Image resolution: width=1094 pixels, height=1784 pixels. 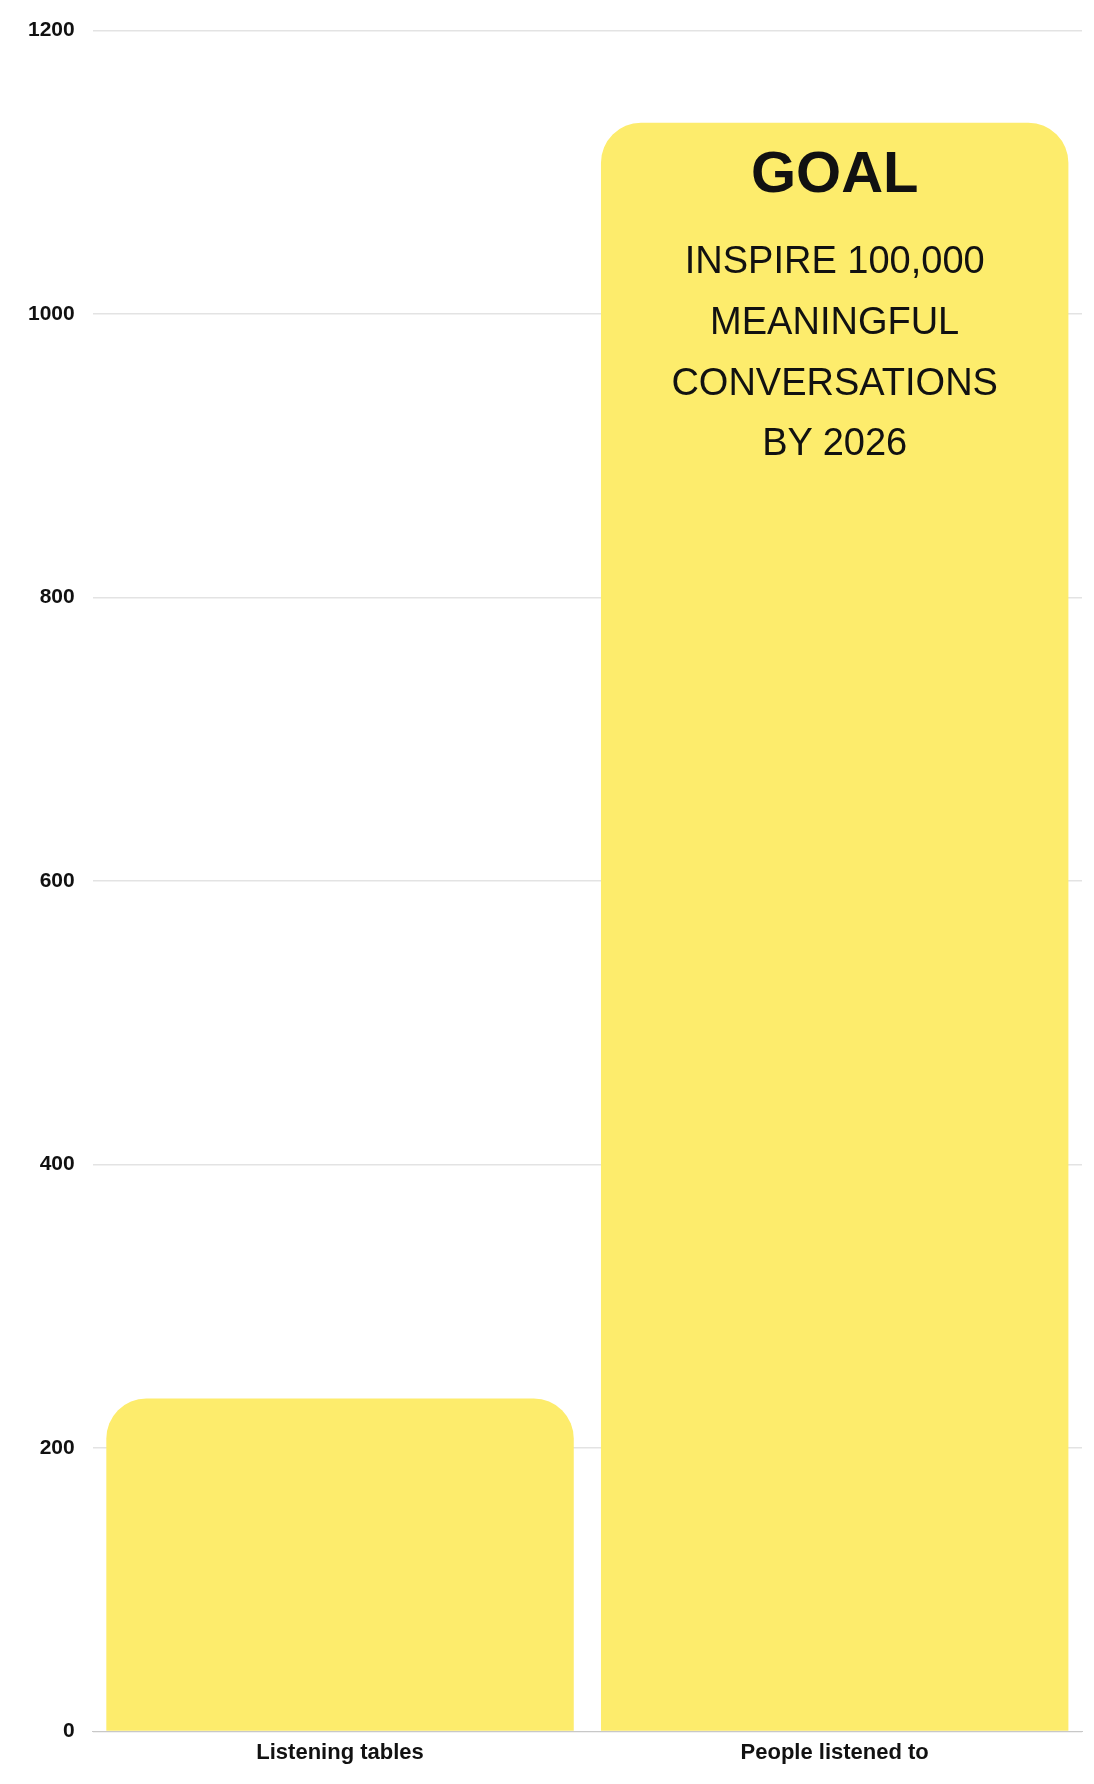 What do you see at coordinates (57, 1163) in the screenshot?
I see `y-tick-label: 400` at bounding box center [57, 1163].